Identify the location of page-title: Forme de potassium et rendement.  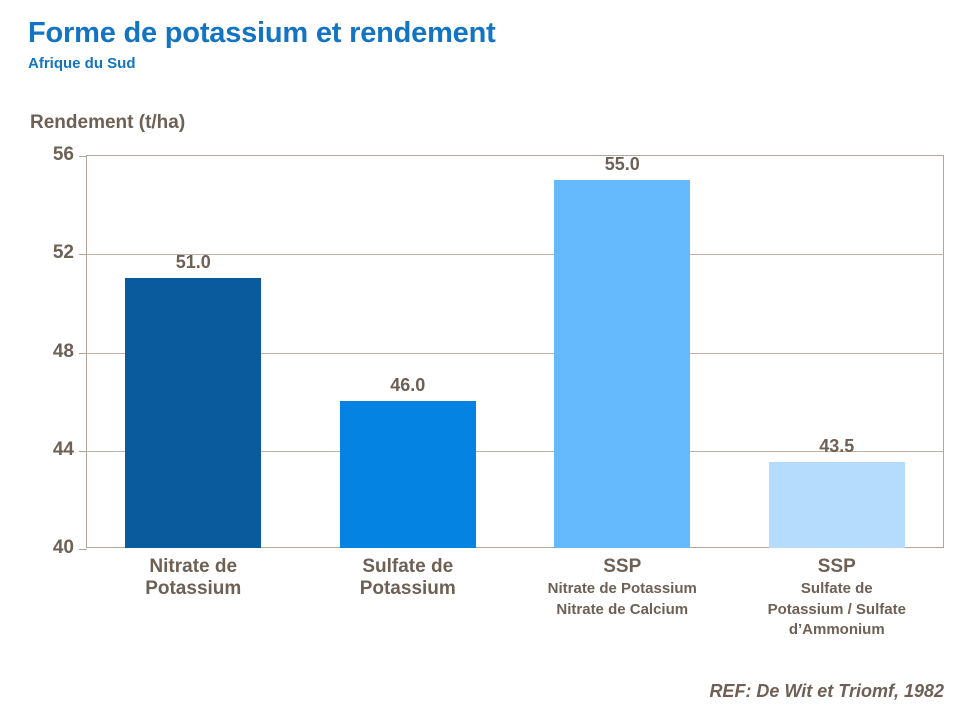
(262, 33).